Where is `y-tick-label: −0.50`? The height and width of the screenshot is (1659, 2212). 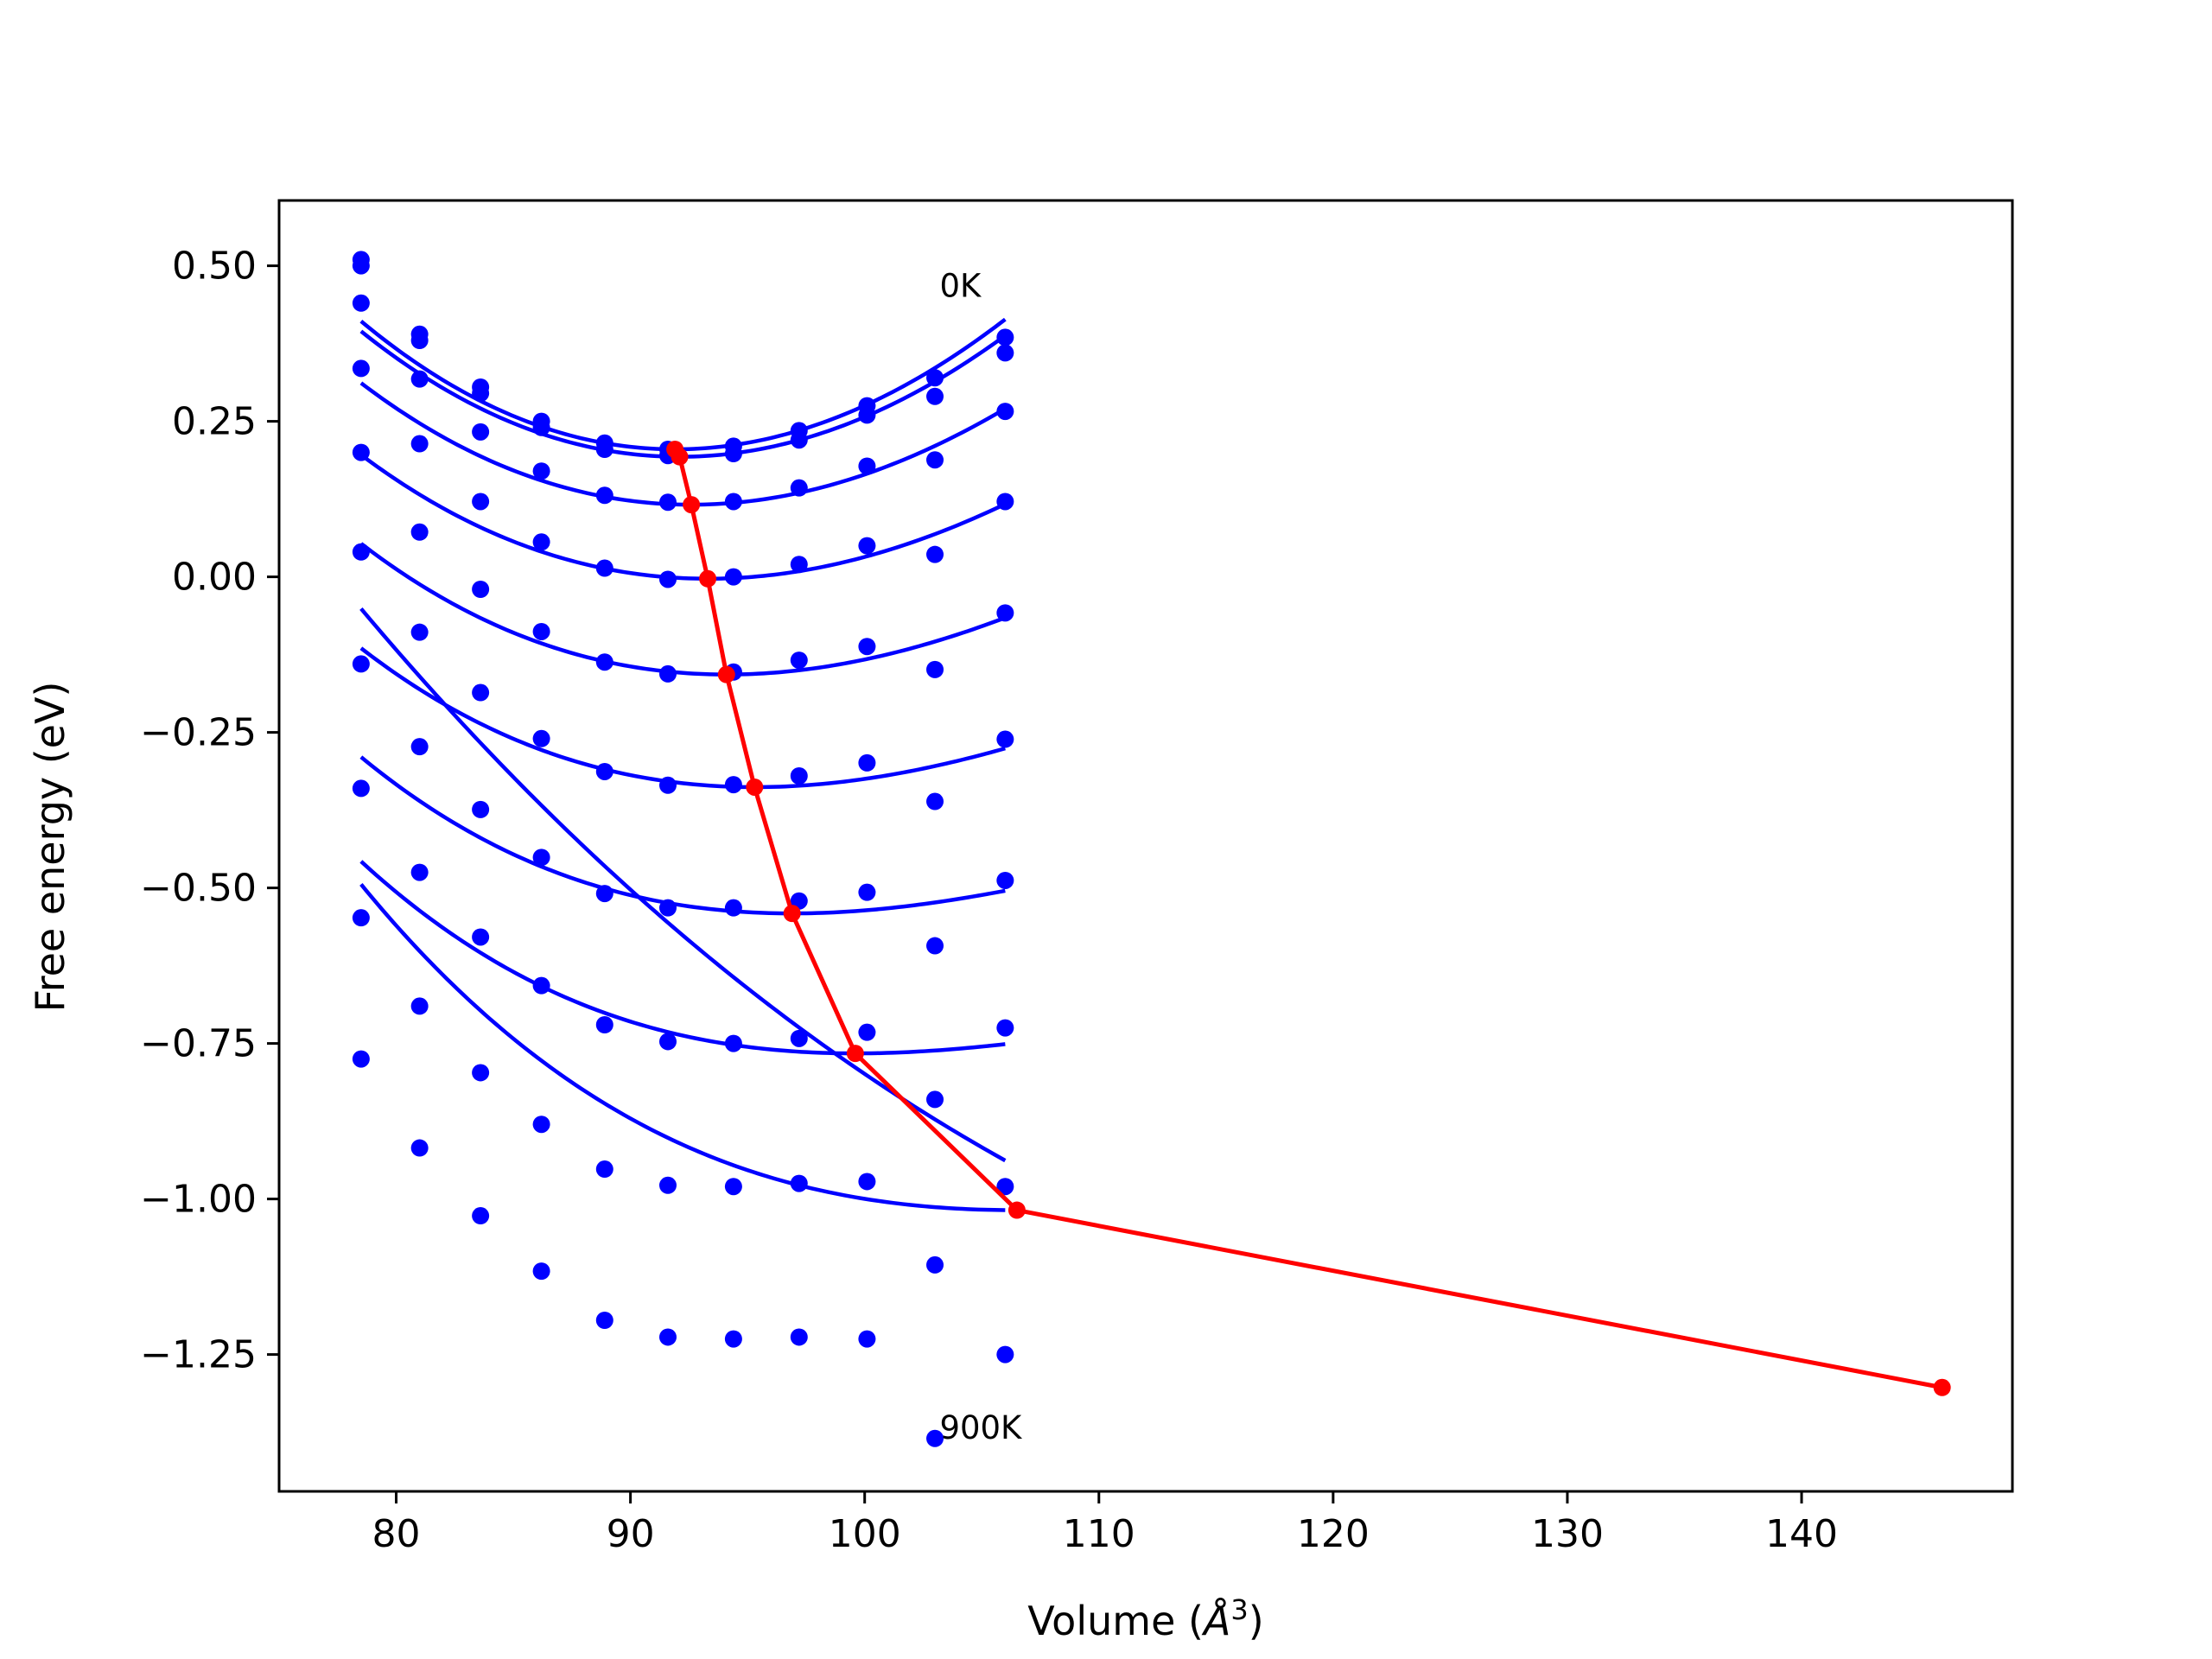
y-tick-label: −0.50 is located at coordinates (198, 889).